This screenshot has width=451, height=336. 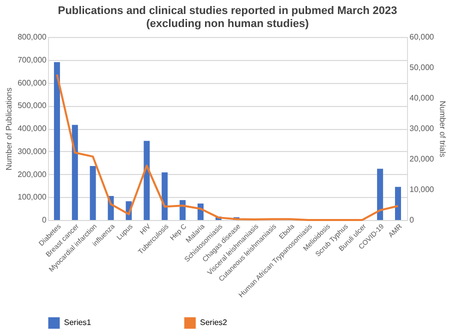 I want to click on legend-label: Series2, so click(x=214, y=322).